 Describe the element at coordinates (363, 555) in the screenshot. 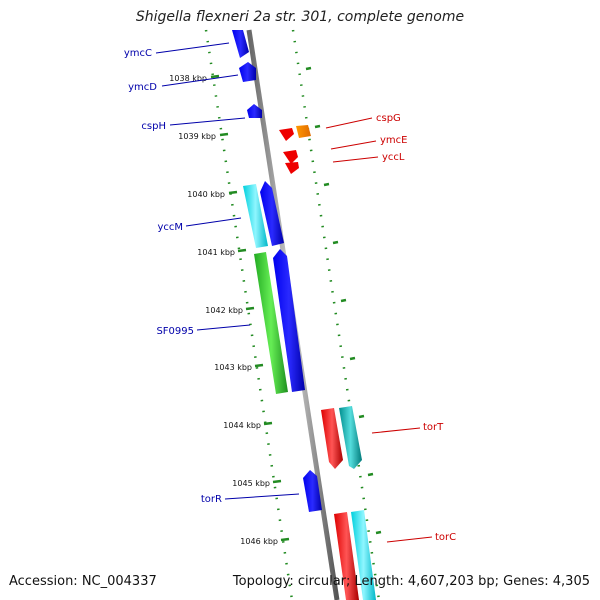

I see `gene-torC` at that location.